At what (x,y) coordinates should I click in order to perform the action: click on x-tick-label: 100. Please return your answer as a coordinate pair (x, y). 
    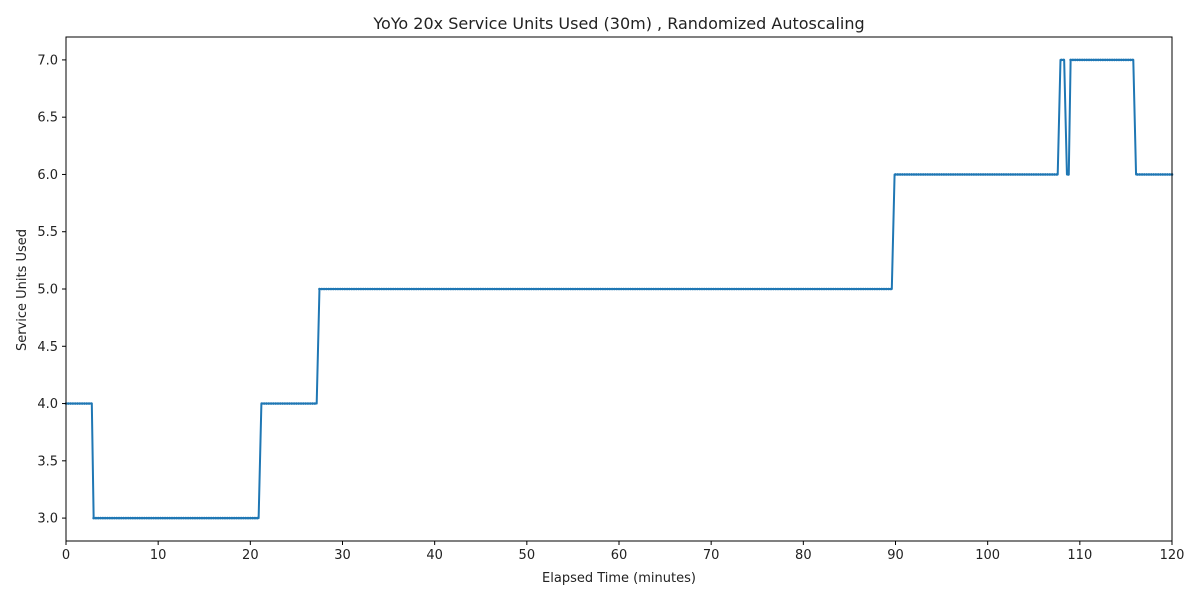
    Looking at the image, I should click on (987, 555).